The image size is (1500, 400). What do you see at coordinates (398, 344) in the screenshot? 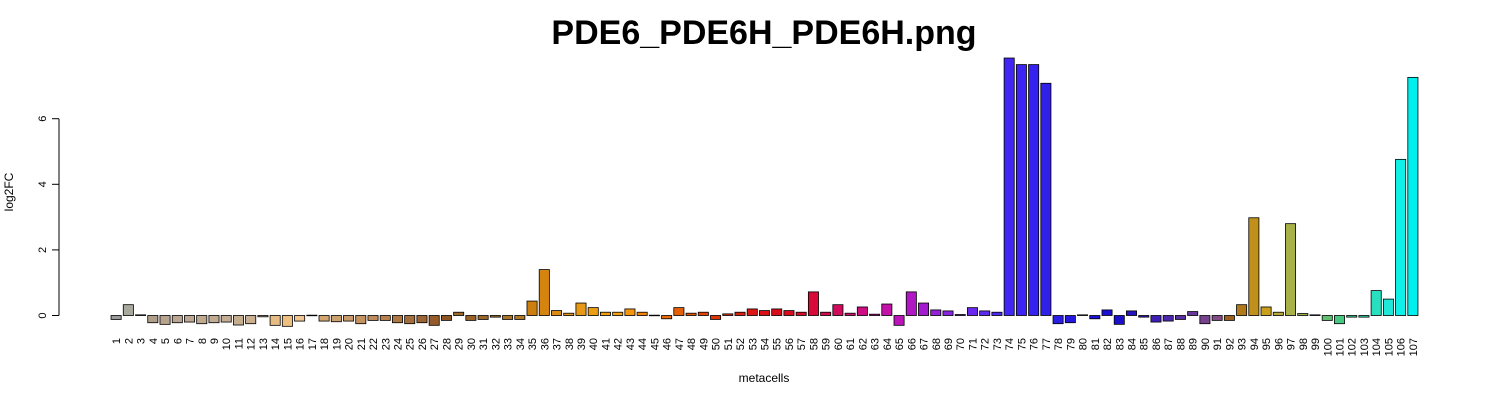
I see `x-tick-label: 24` at bounding box center [398, 344].